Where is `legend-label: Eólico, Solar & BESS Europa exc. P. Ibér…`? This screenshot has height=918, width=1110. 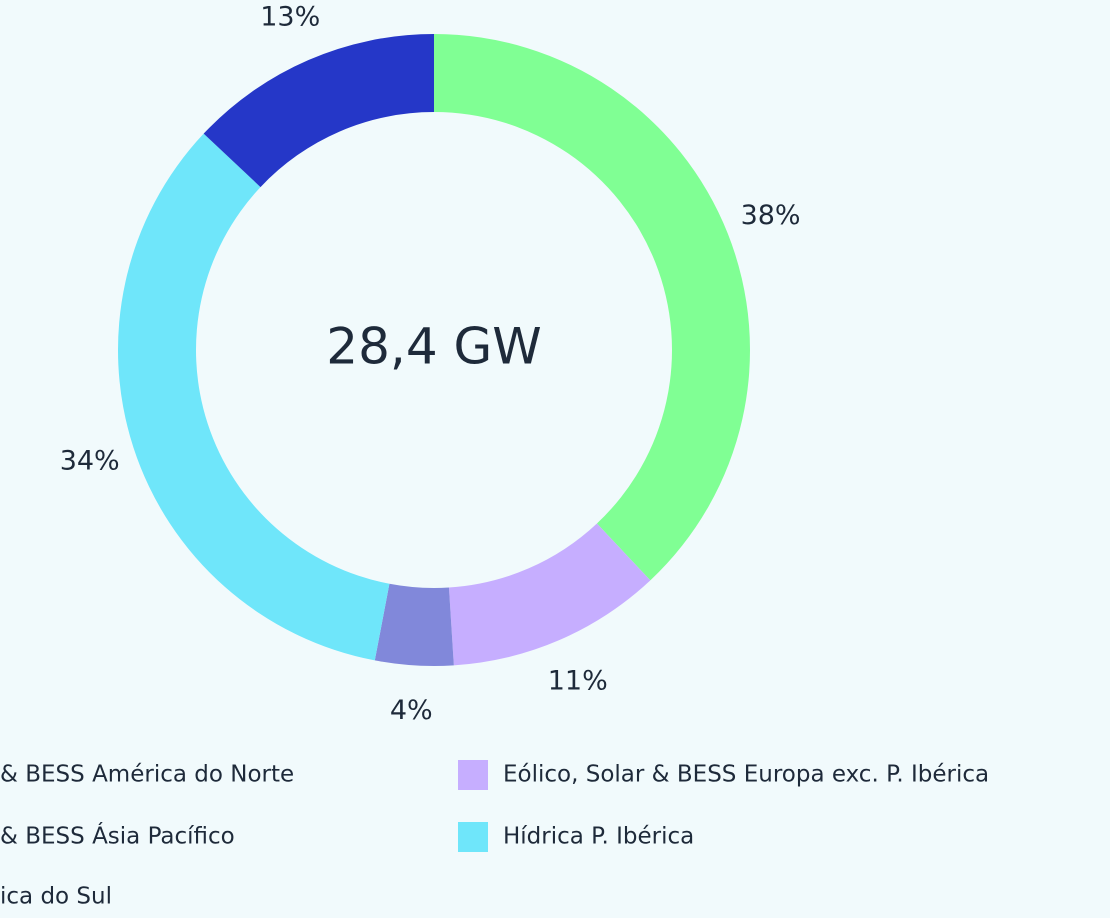
legend-label: Eólico, Solar & BESS Europa exc. P. Ibér… is located at coordinates (746, 775).